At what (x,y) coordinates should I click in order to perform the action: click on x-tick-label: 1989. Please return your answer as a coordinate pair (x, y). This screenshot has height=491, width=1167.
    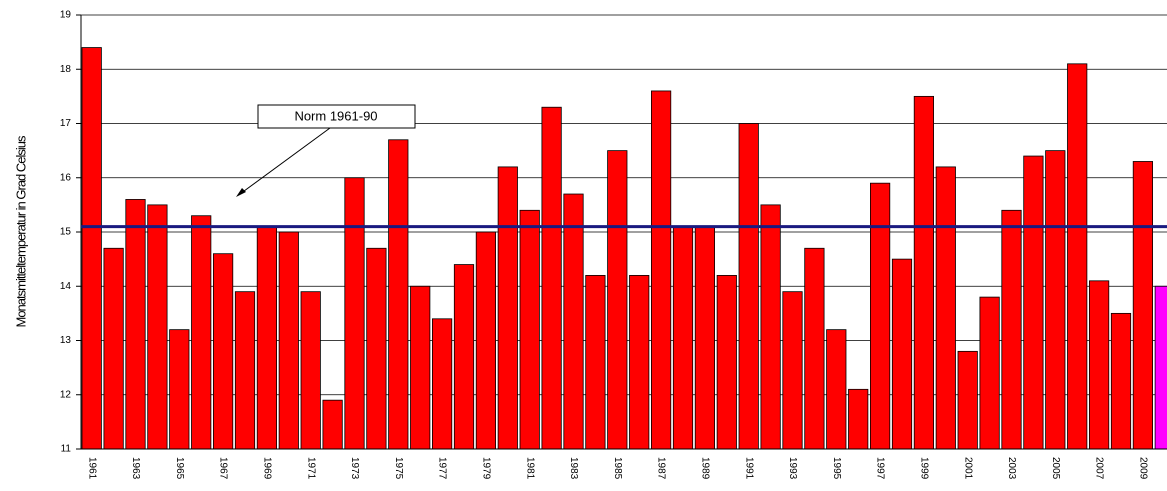
    Looking at the image, I should click on (705, 468).